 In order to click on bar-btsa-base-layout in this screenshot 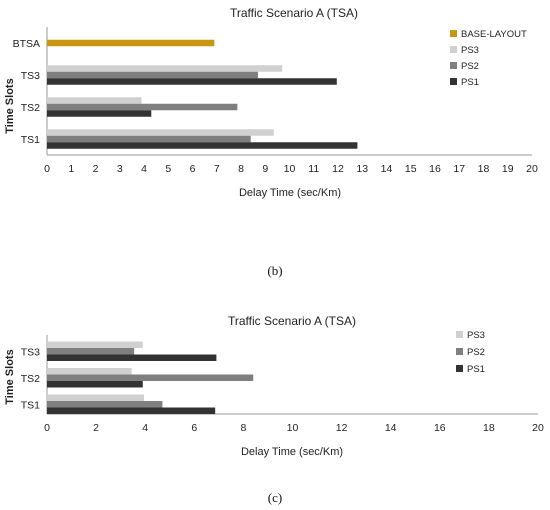, I will do `click(131, 43)`.